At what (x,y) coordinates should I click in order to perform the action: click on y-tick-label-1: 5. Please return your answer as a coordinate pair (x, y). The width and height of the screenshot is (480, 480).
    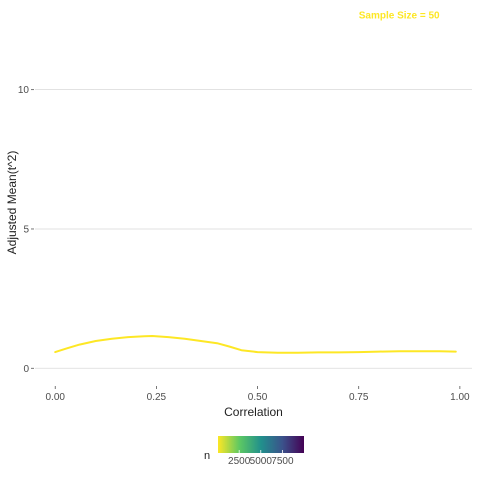
    Looking at the image, I should click on (26, 229).